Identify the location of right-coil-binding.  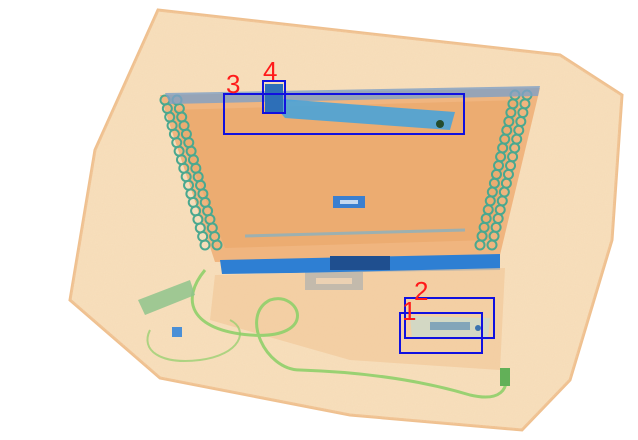
(503, 170).